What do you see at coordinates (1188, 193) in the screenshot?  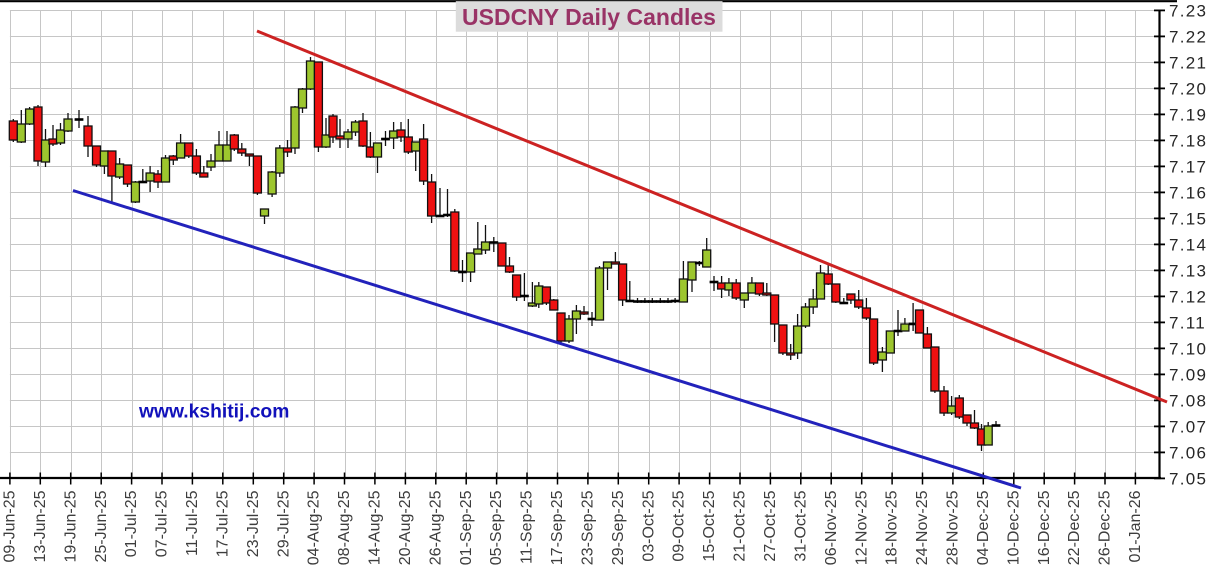 I see `svg-text: 7.16` at bounding box center [1188, 193].